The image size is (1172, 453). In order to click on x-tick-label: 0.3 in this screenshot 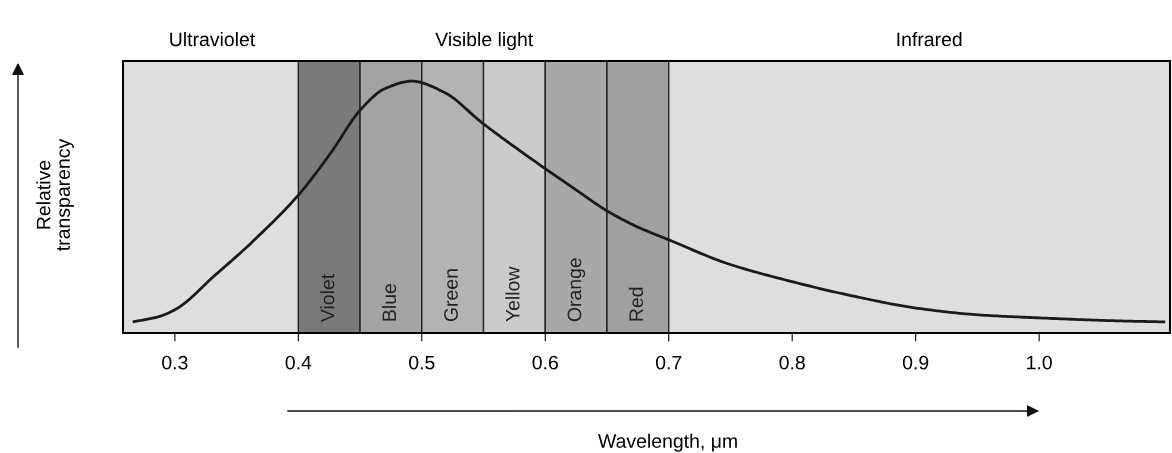, I will do `click(175, 362)`.